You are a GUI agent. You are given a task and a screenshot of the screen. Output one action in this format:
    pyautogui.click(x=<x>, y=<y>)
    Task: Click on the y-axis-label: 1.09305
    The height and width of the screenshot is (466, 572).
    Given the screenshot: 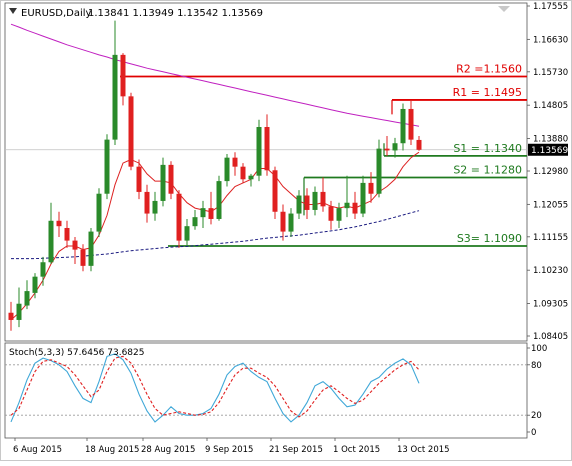 What is the action you would take?
    pyautogui.click(x=550, y=305)
    